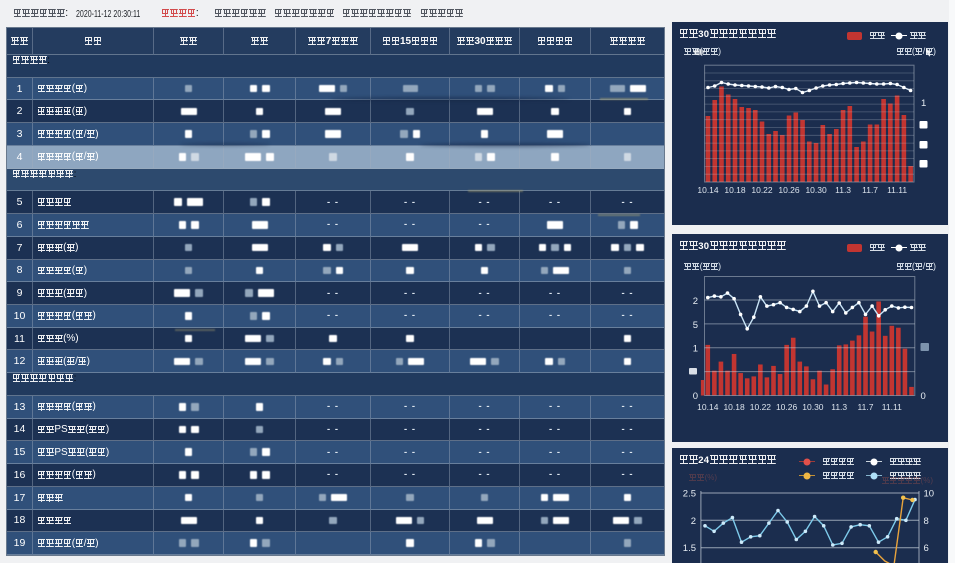 The width and height of the screenshot is (955, 563). I want to click on svg-text: 1.5, so click(689, 548).